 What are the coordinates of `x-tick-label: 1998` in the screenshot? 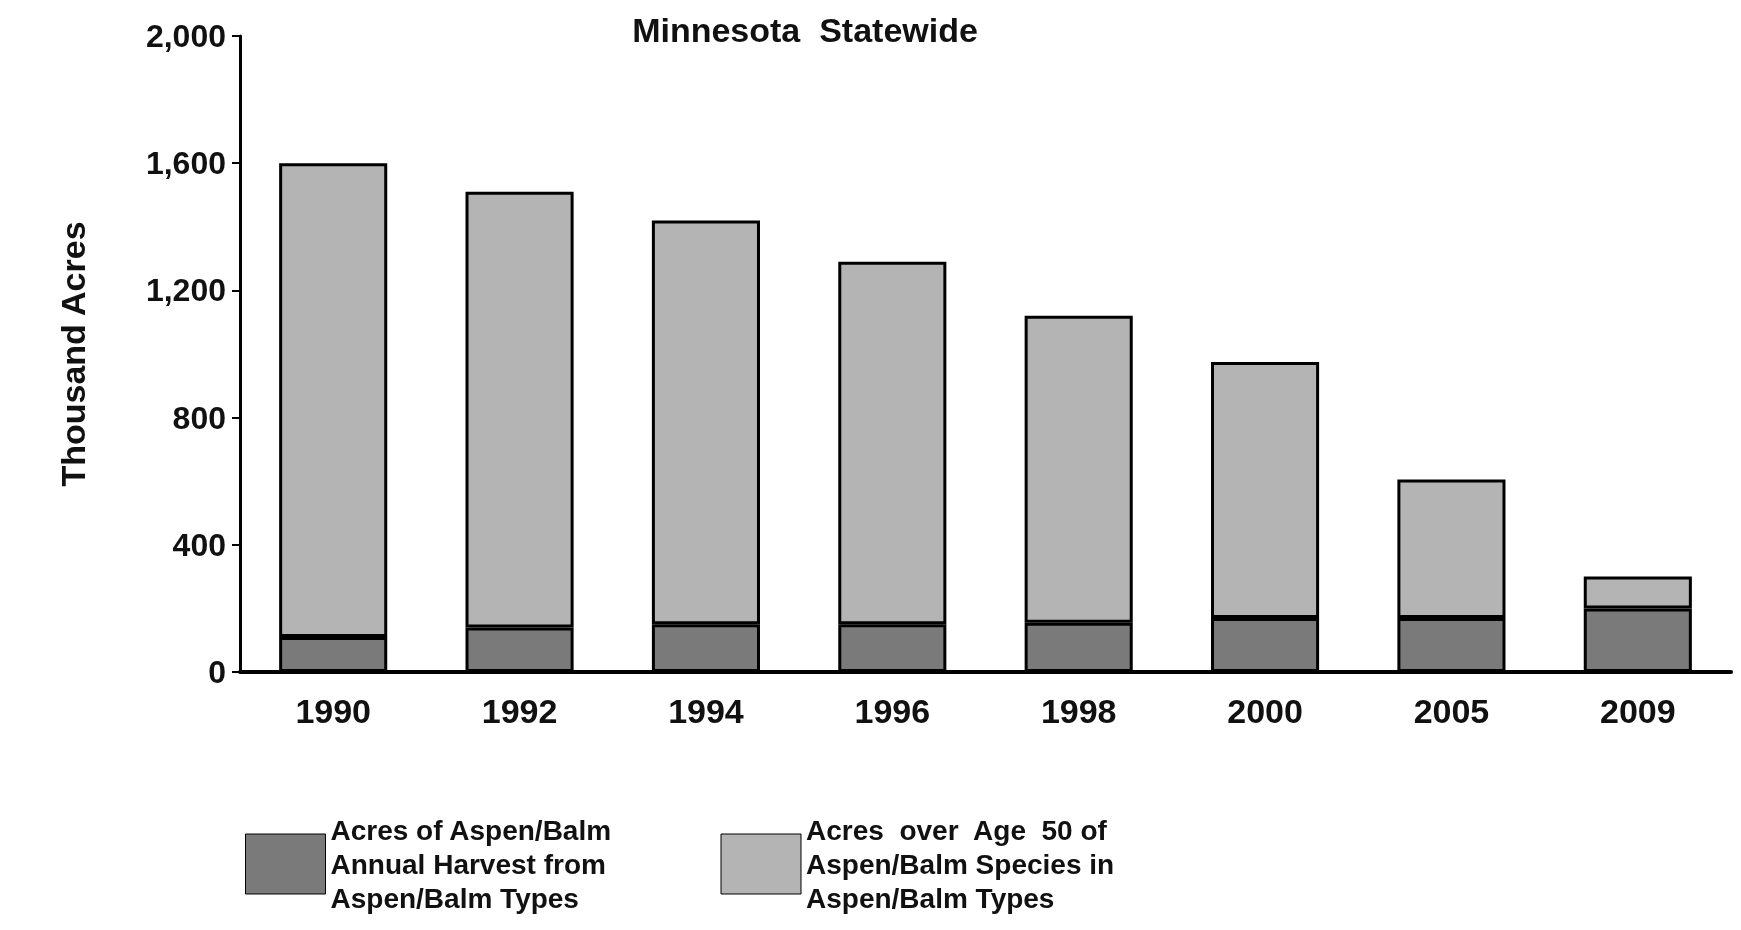 It's located at (1078, 711).